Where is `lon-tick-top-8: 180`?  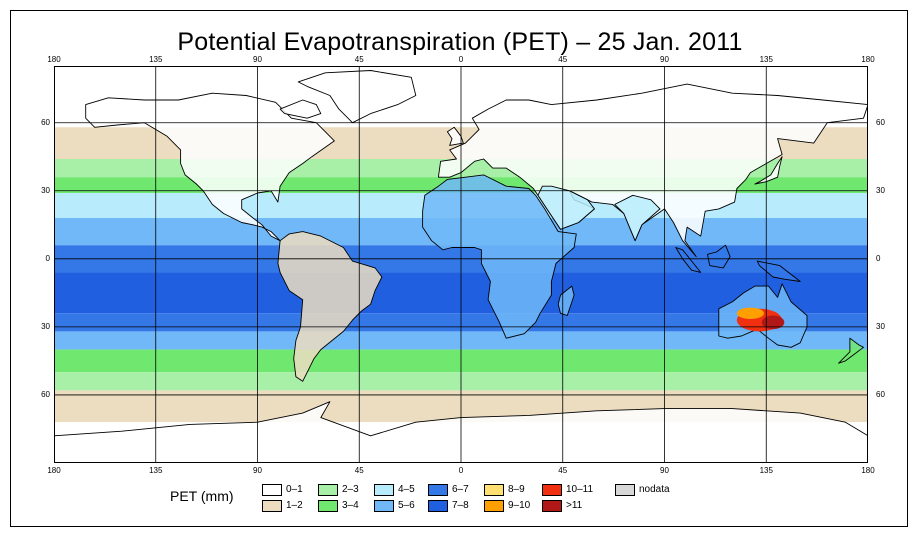
lon-tick-top-8: 180 is located at coordinates (868, 59).